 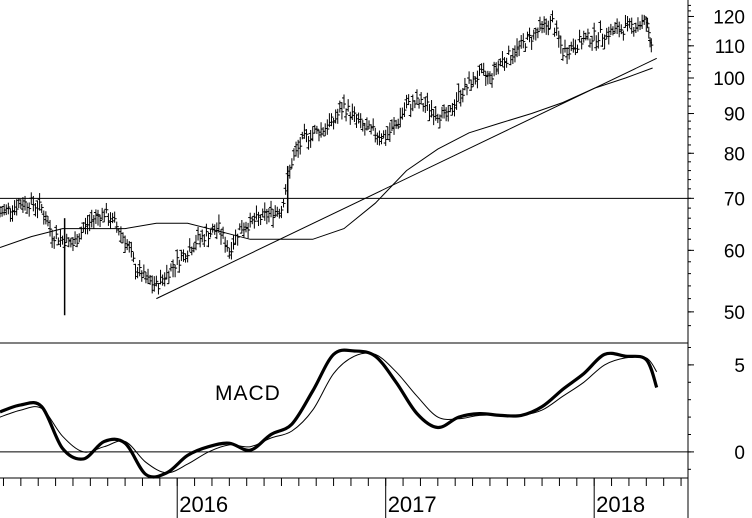 I want to click on price-ytick-label: 100, so click(x=729, y=79).